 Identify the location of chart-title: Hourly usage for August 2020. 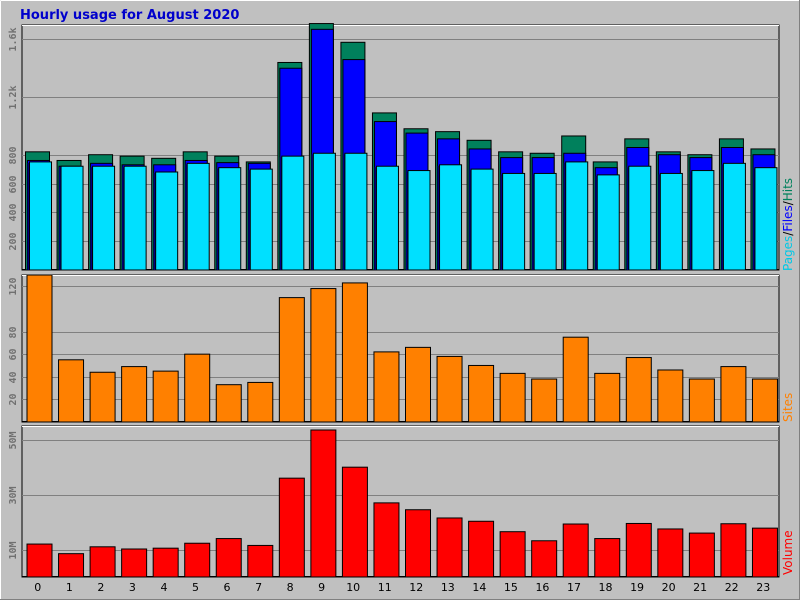
(129, 15).